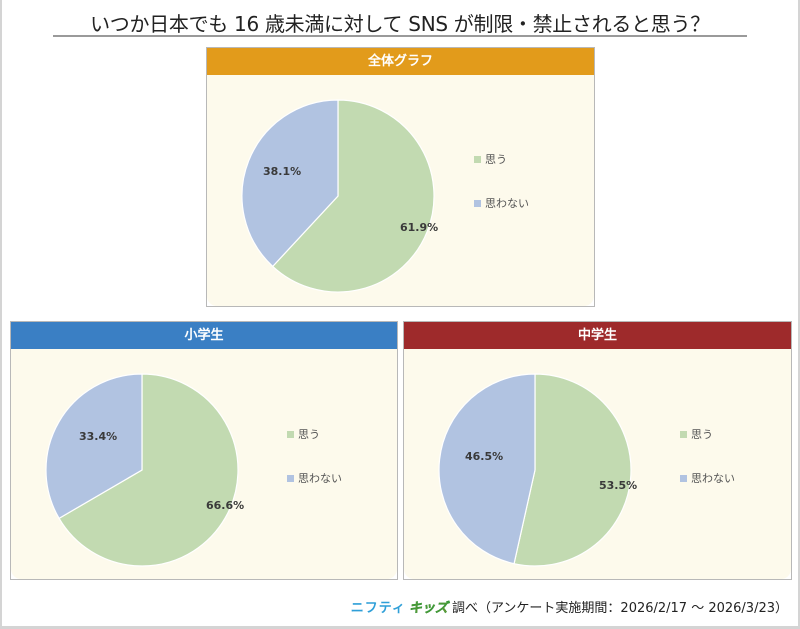 The width and height of the screenshot is (800, 629). I want to click on pie-label-no: 33.4%, so click(98, 436).